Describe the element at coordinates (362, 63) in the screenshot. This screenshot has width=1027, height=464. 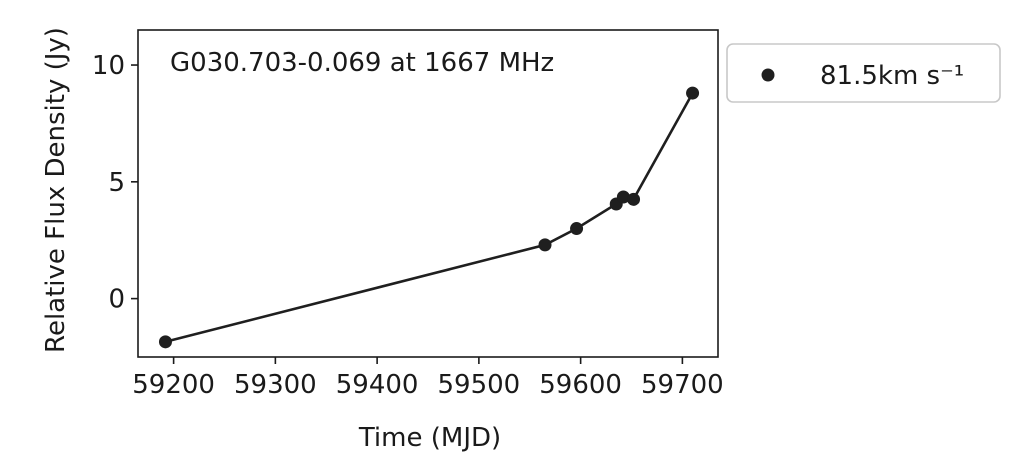
I see `chart-title: G030.703-0.069 at 1667 MHz` at that location.